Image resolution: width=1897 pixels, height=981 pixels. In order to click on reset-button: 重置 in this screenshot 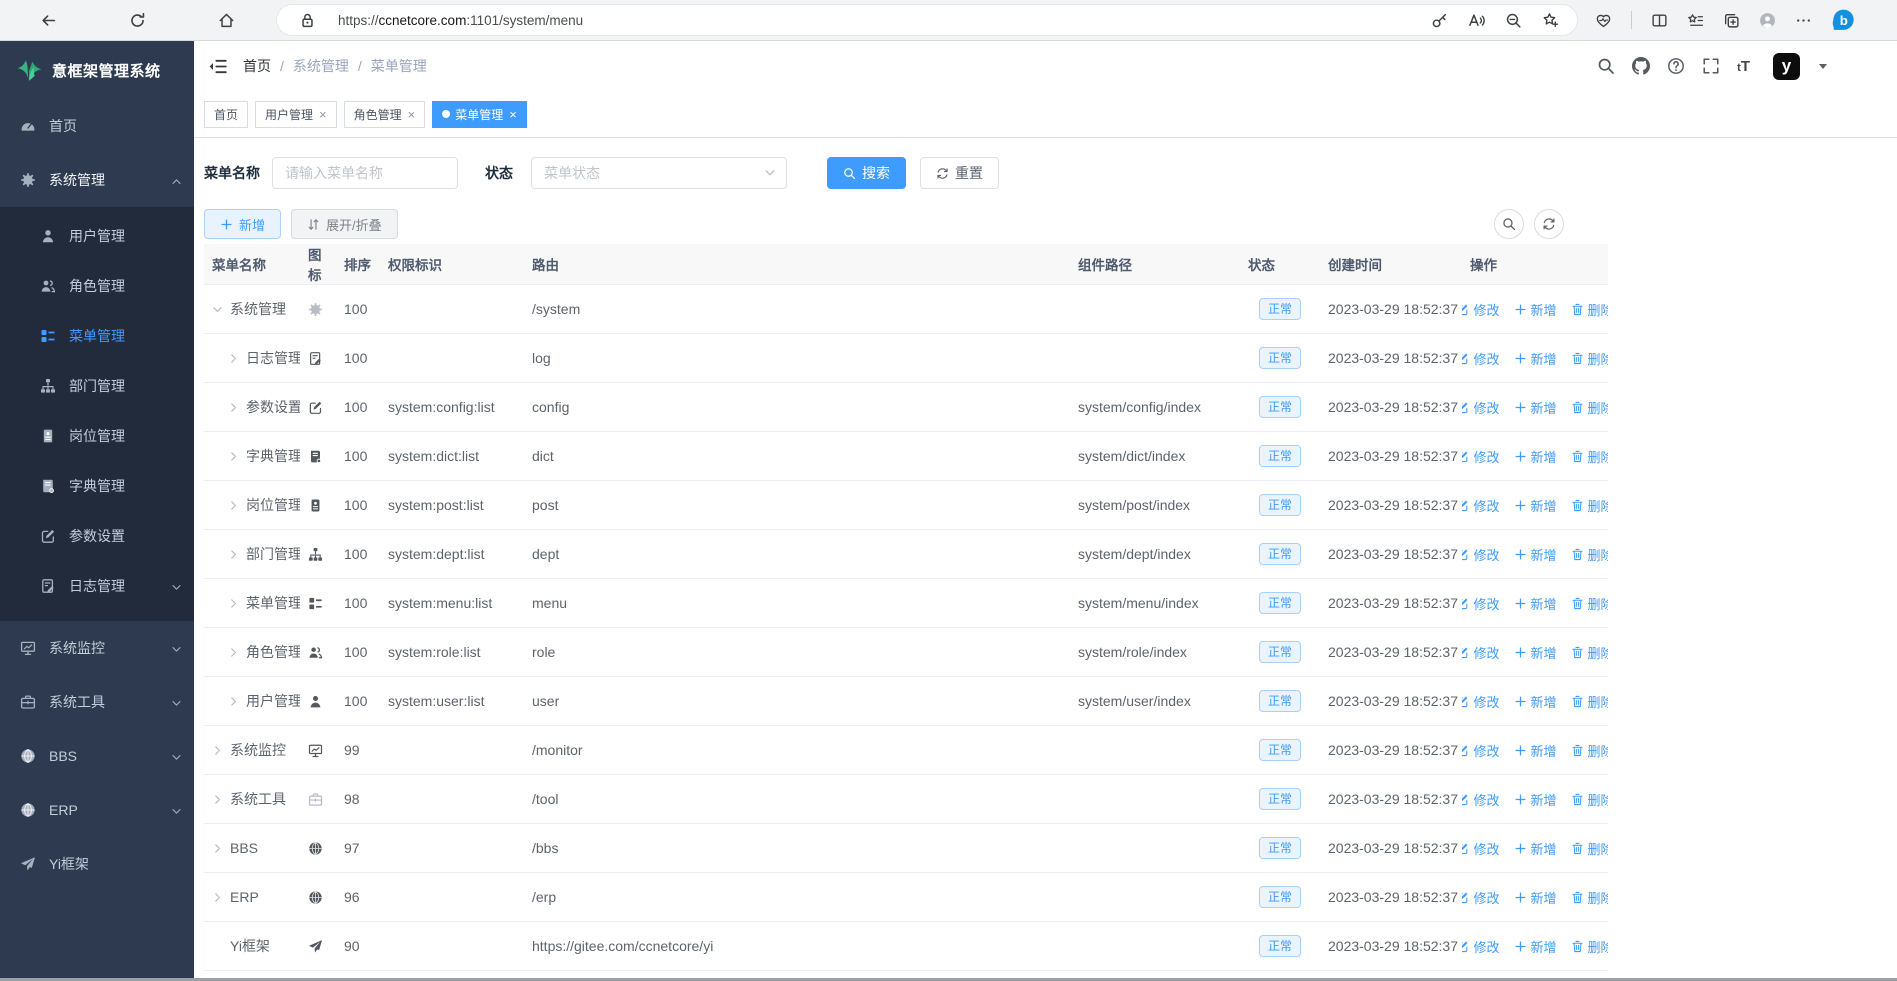, I will do `click(959, 173)`.